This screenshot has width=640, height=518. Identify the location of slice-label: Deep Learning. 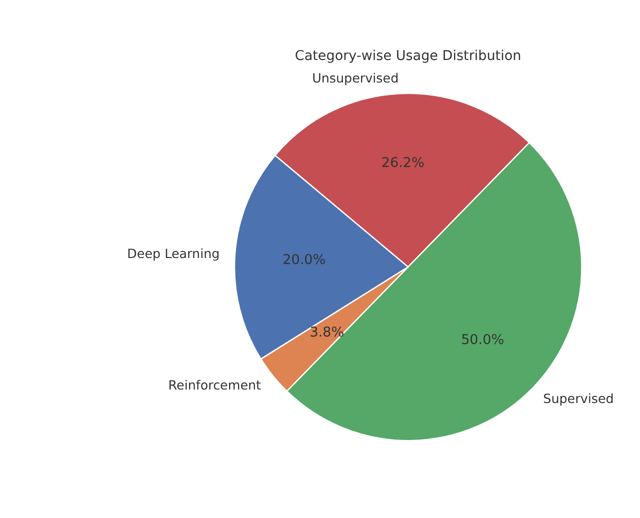
(173, 254).